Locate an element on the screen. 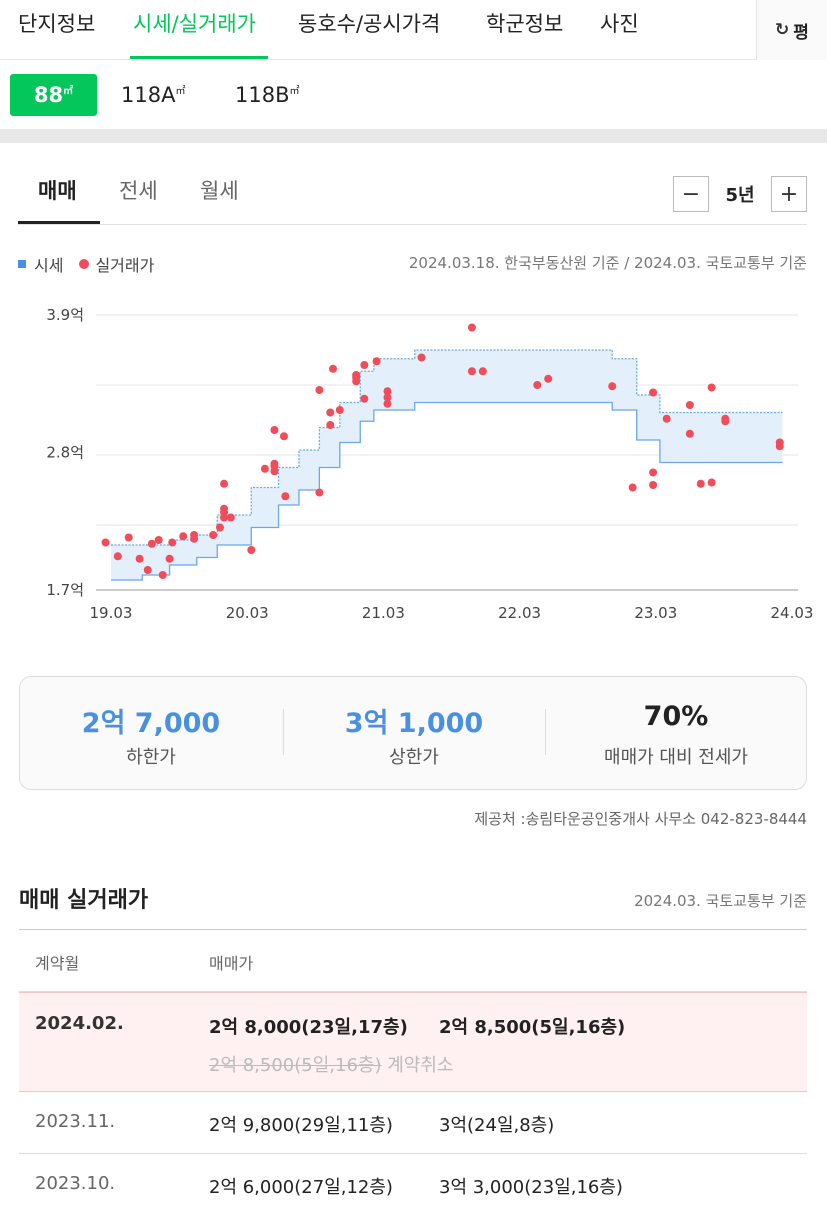 The height and width of the screenshot is (1206, 827). price-summary-box: 2억 7,000 하한가 3억 1,000 상한가 70% 매매가 대비 전세가 is located at coordinates (413, 733).